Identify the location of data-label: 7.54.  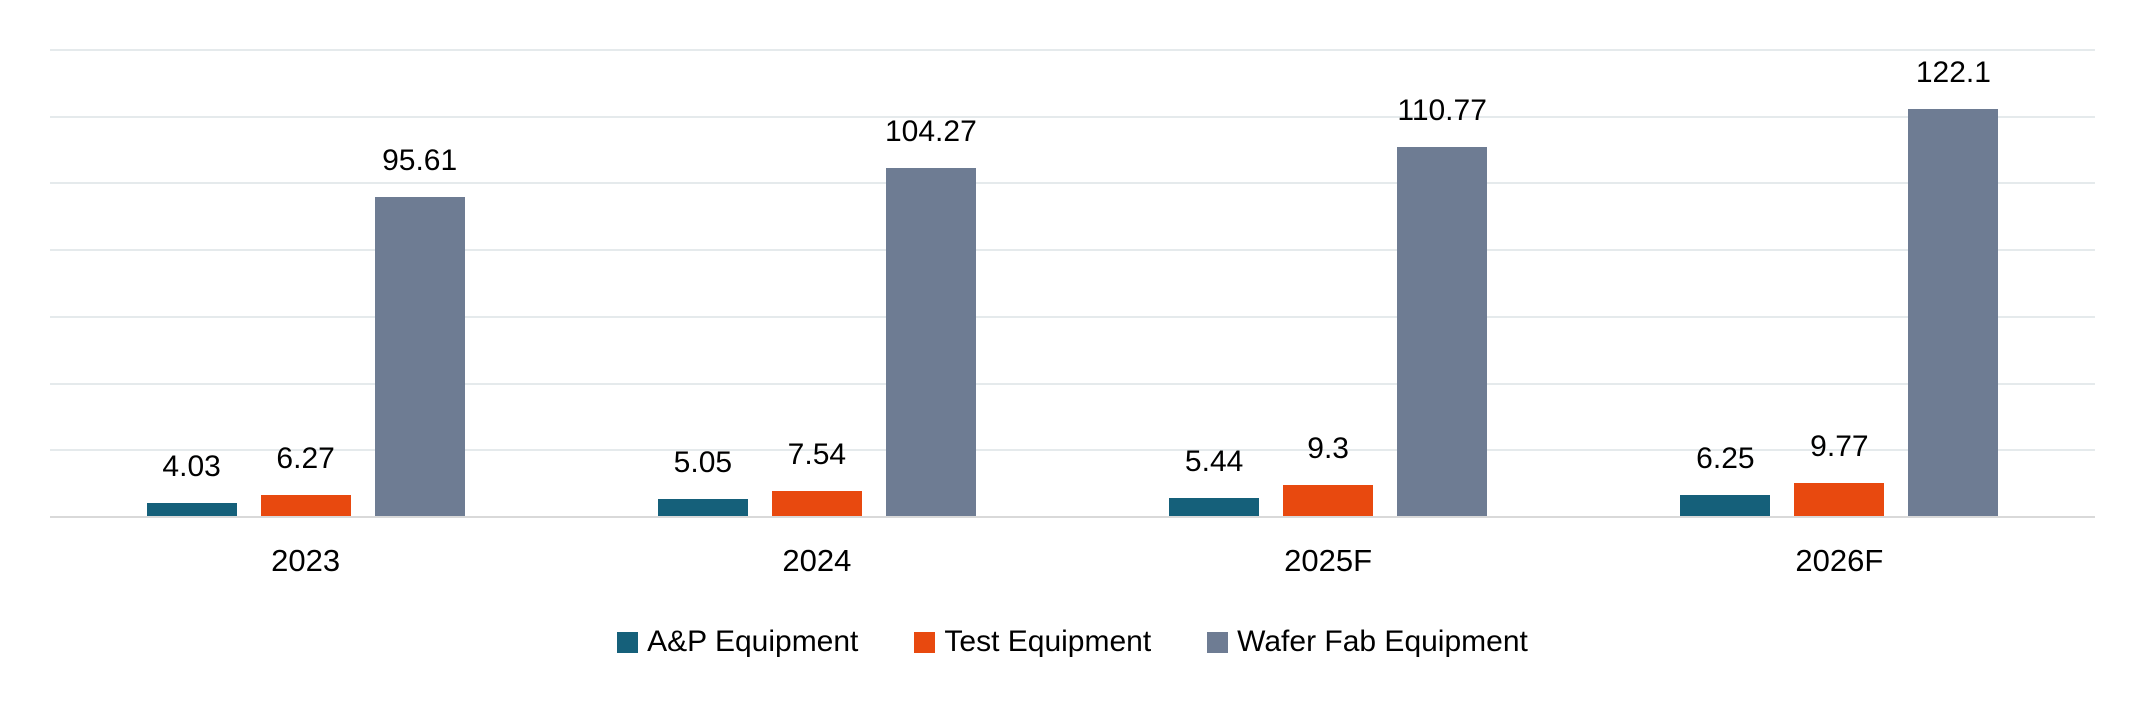
(817, 454).